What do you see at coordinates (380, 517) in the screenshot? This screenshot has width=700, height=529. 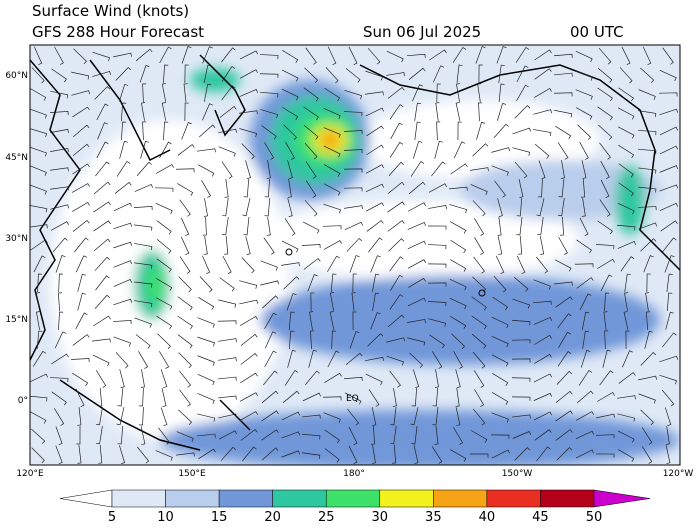 I see `colorbar-label: 30` at bounding box center [380, 517].